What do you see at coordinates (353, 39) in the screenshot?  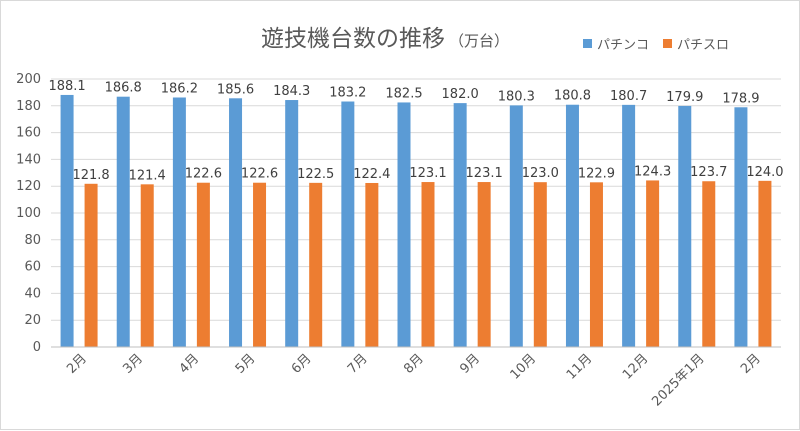 I see `chart-title-text: 遊技機台数の推移` at bounding box center [353, 39].